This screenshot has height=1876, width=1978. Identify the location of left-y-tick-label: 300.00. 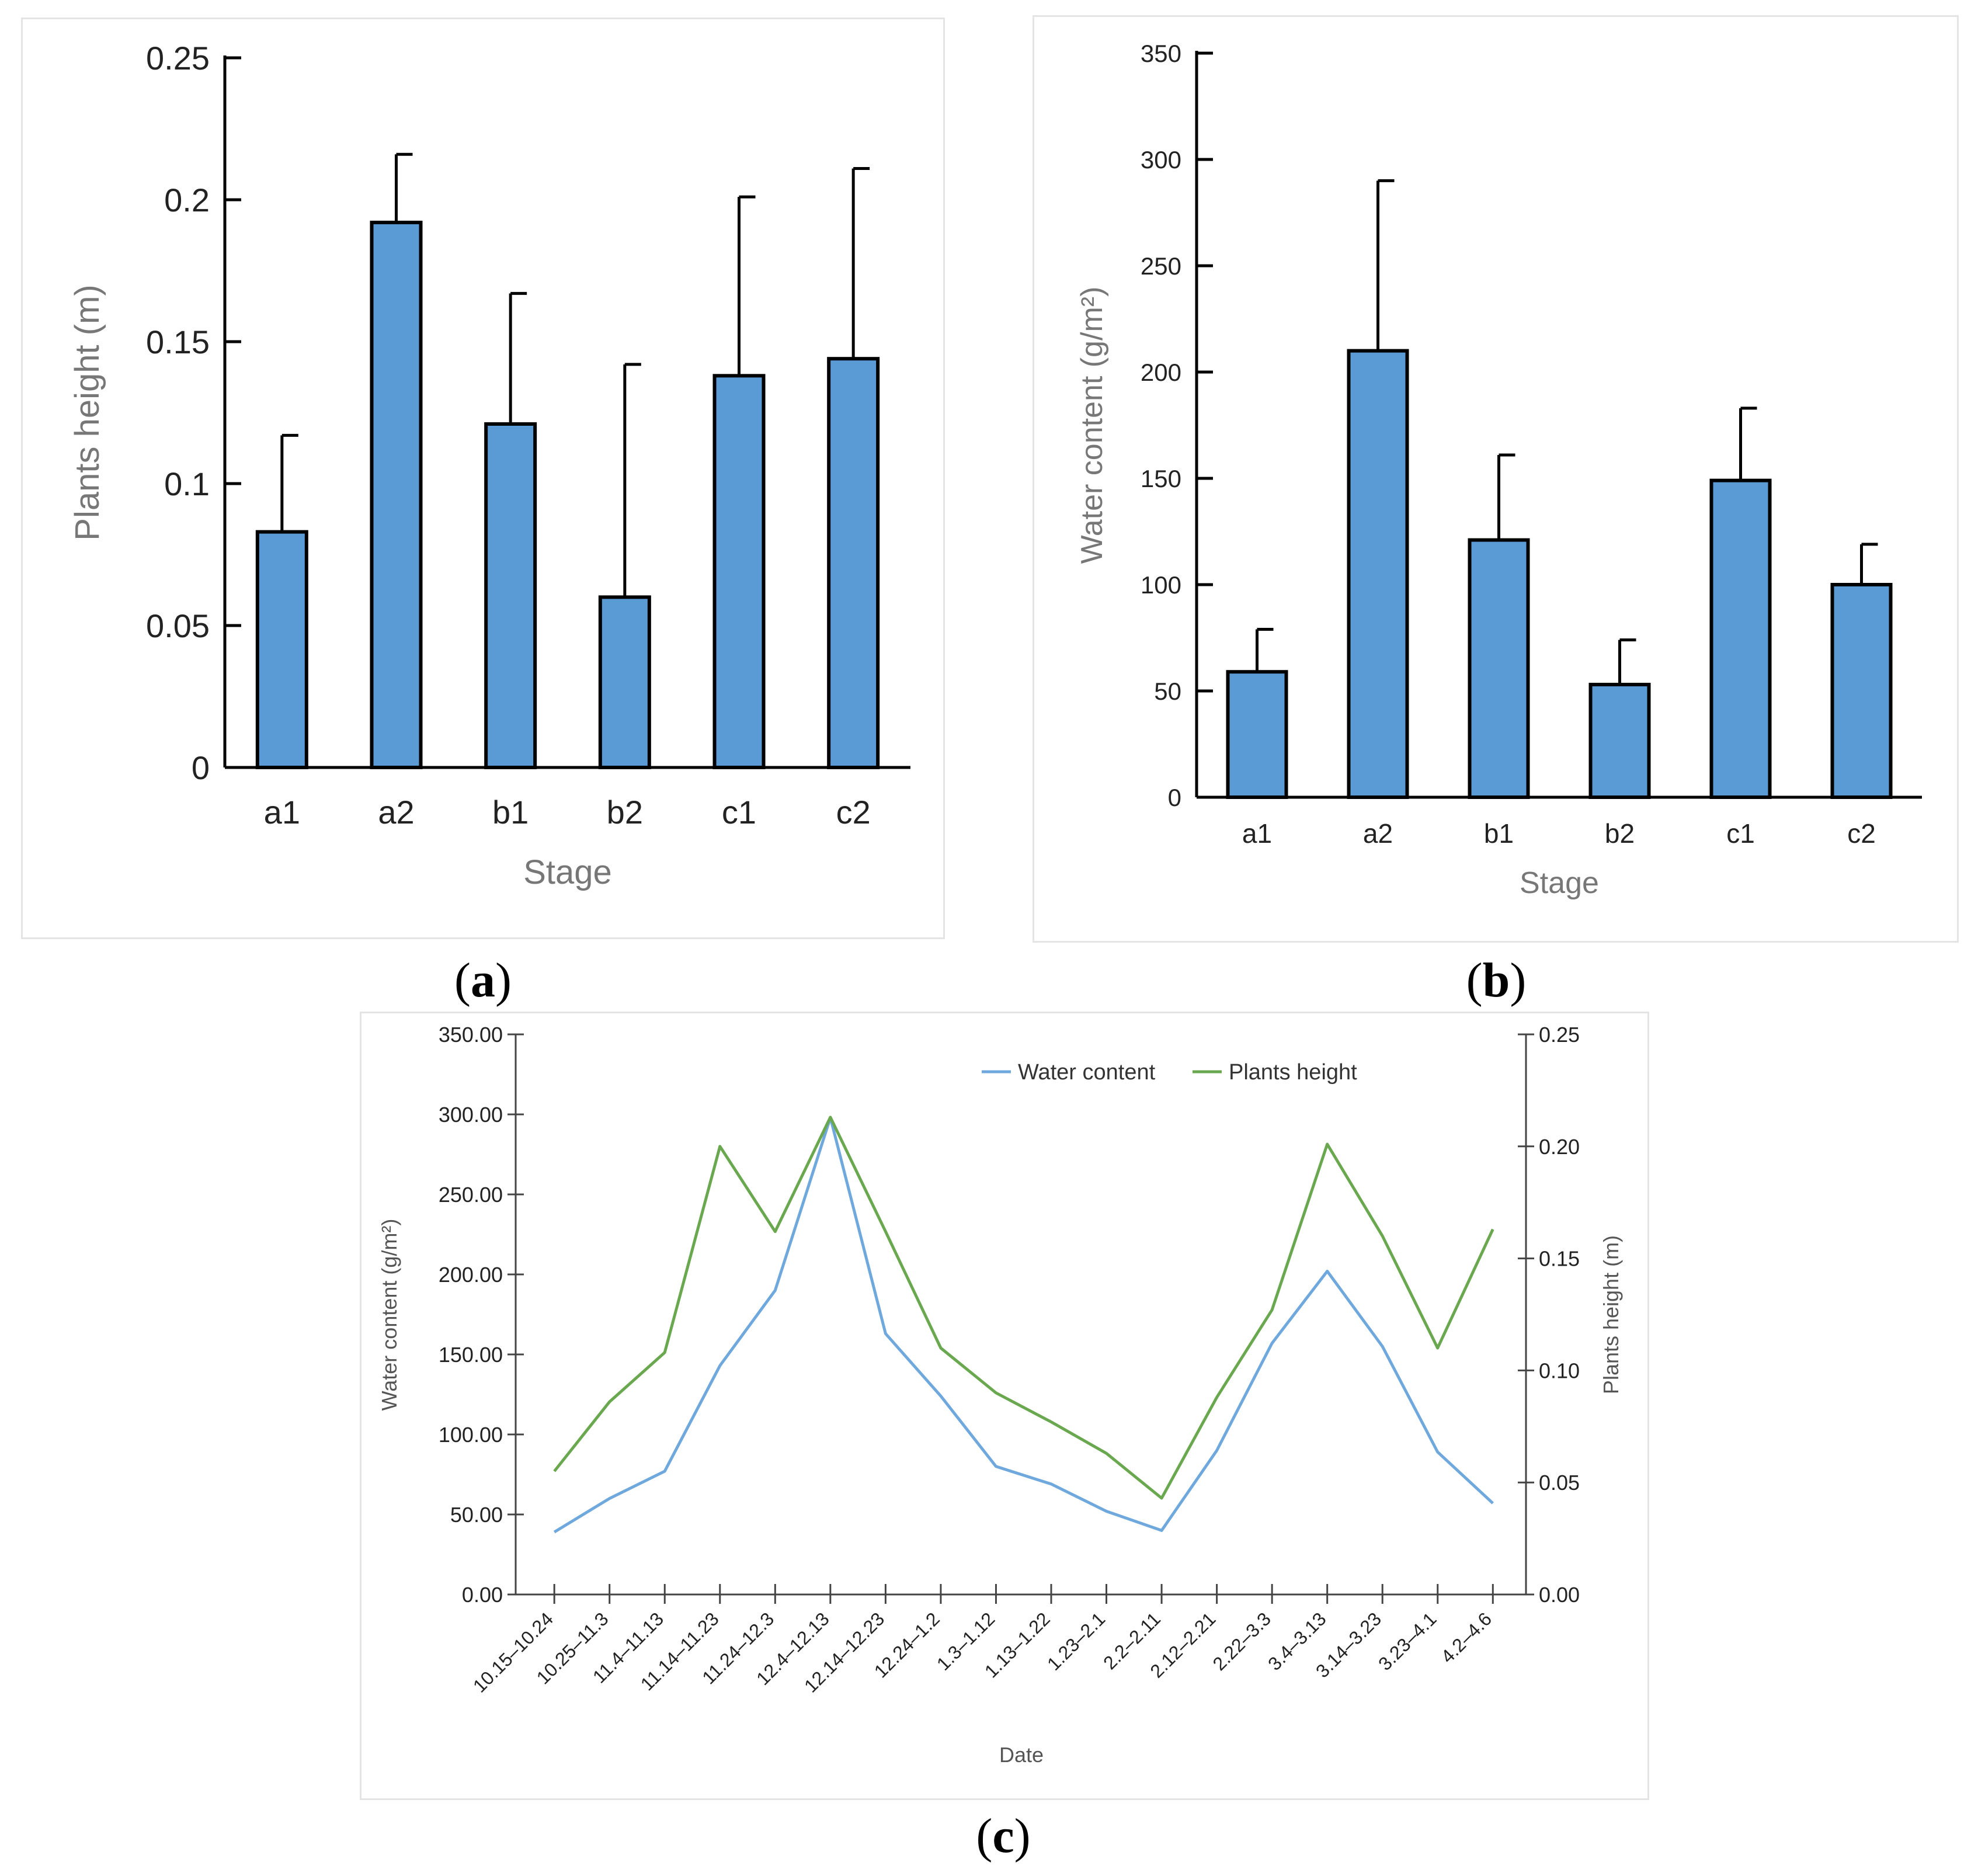
(471, 1115).